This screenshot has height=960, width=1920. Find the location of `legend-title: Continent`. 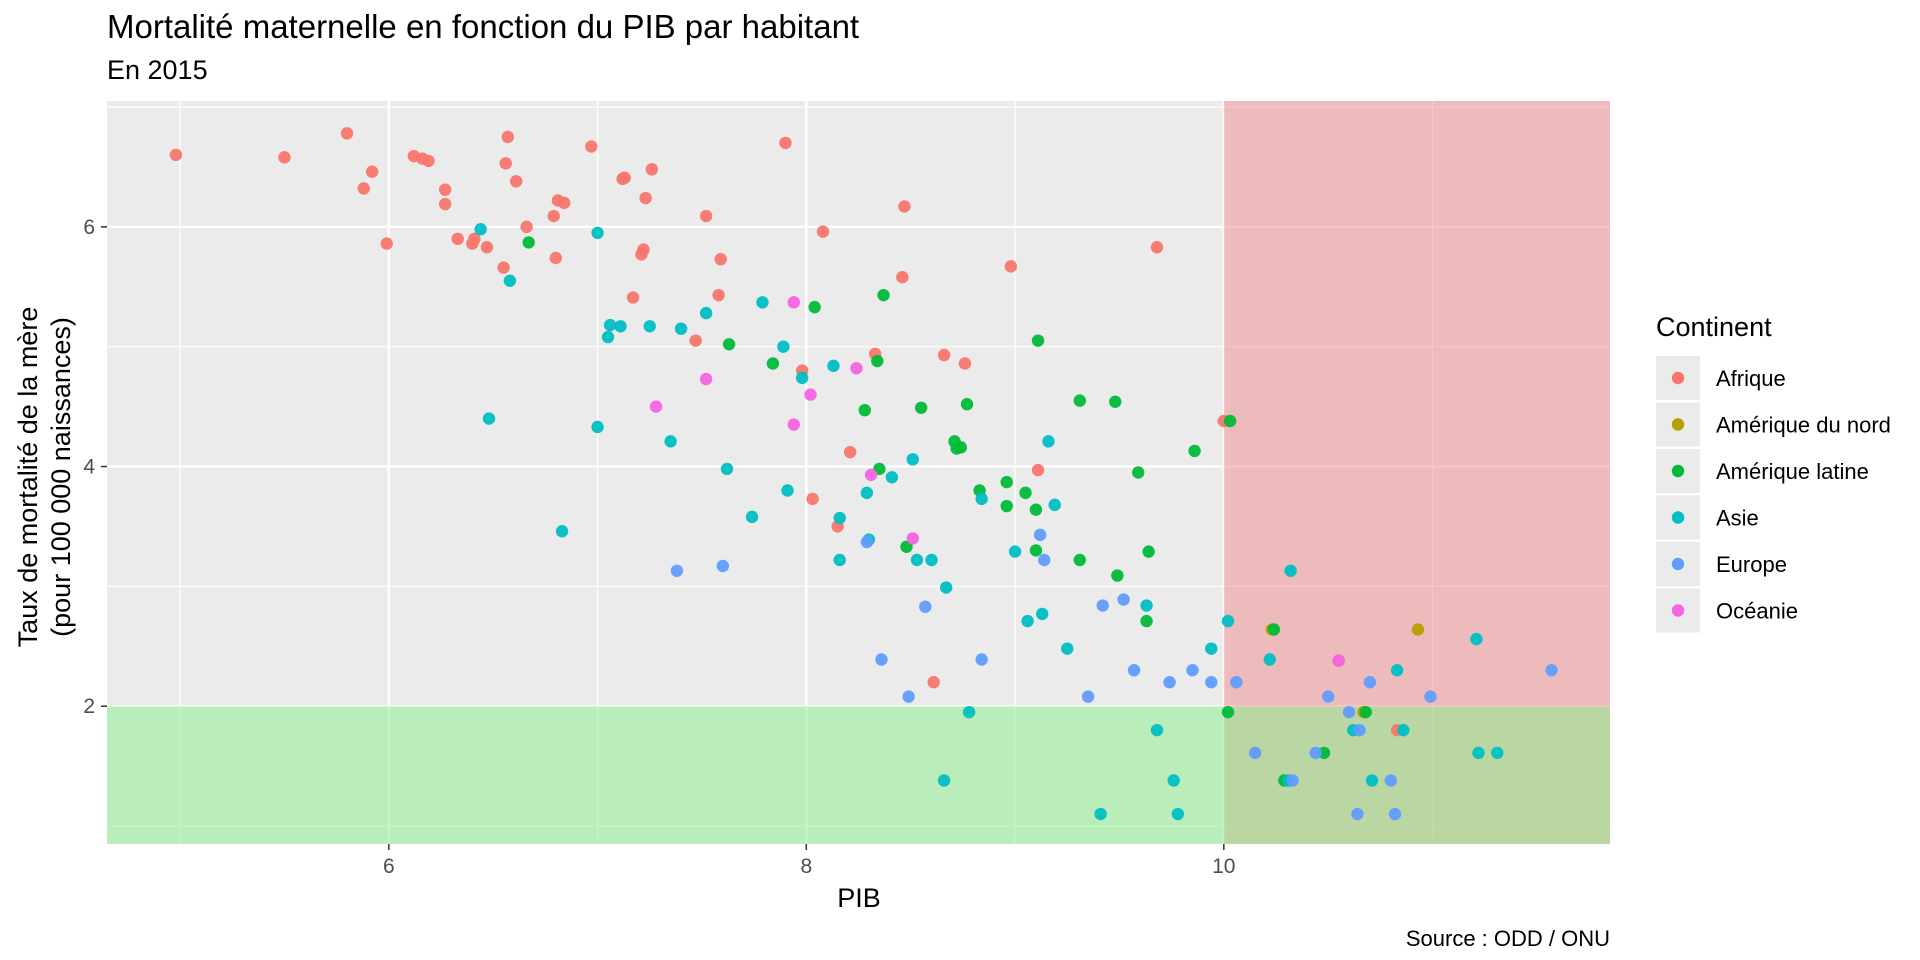

legend-title: Continent is located at coordinates (1714, 327).